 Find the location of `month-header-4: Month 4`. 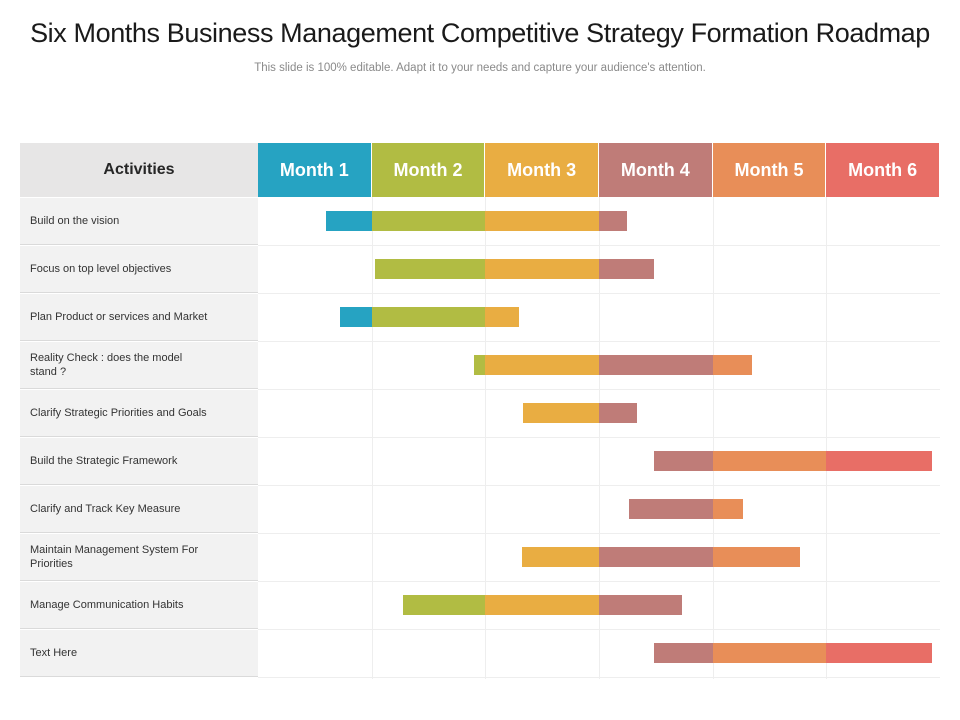

month-header-4: Month 4 is located at coordinates (656, 170).